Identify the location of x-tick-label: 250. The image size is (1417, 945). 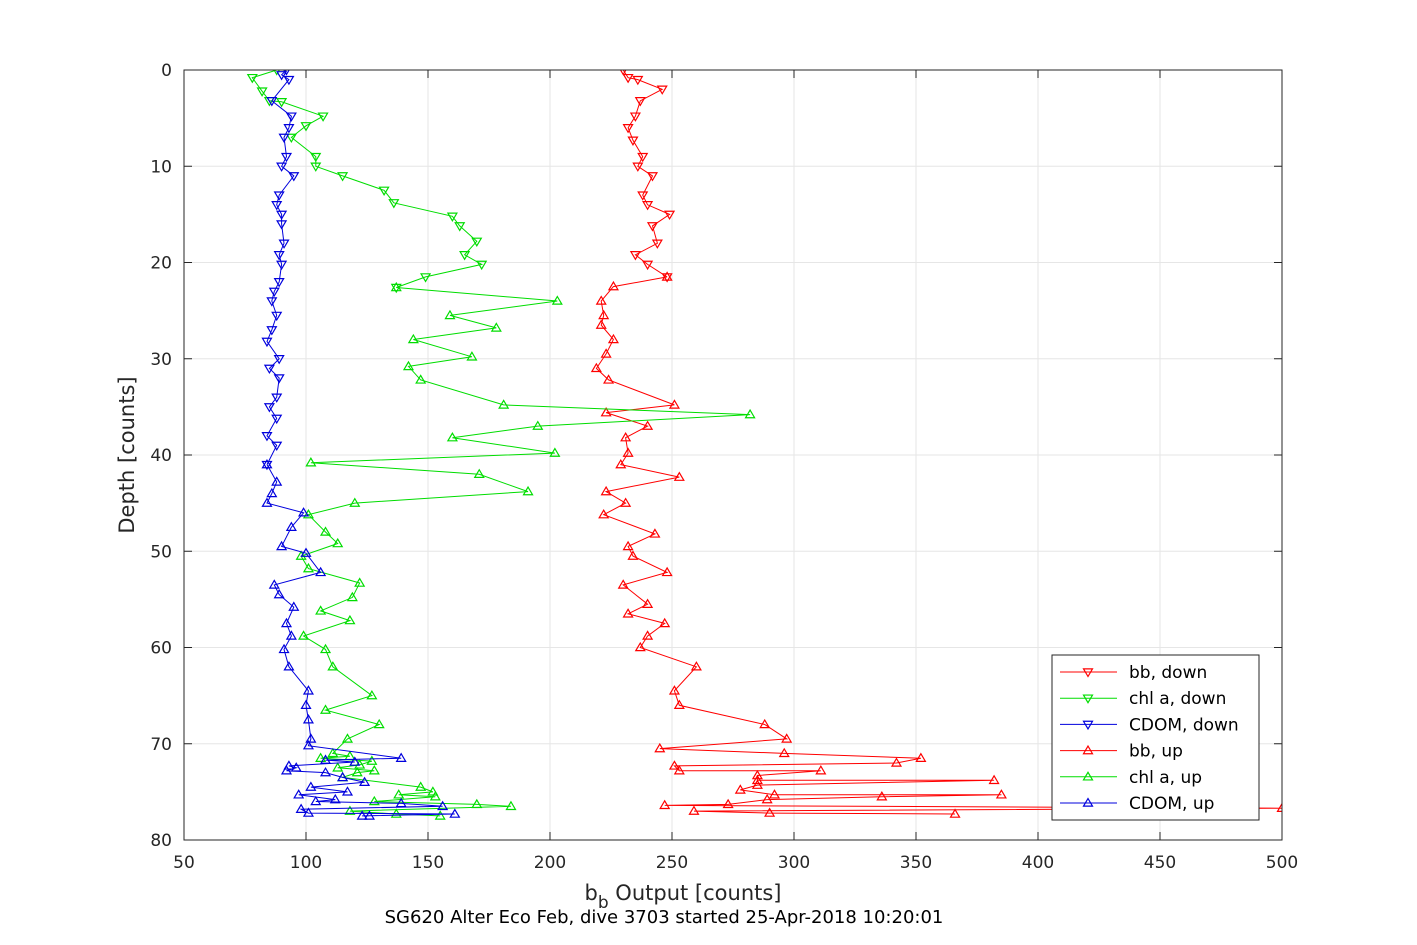
(672, 863).